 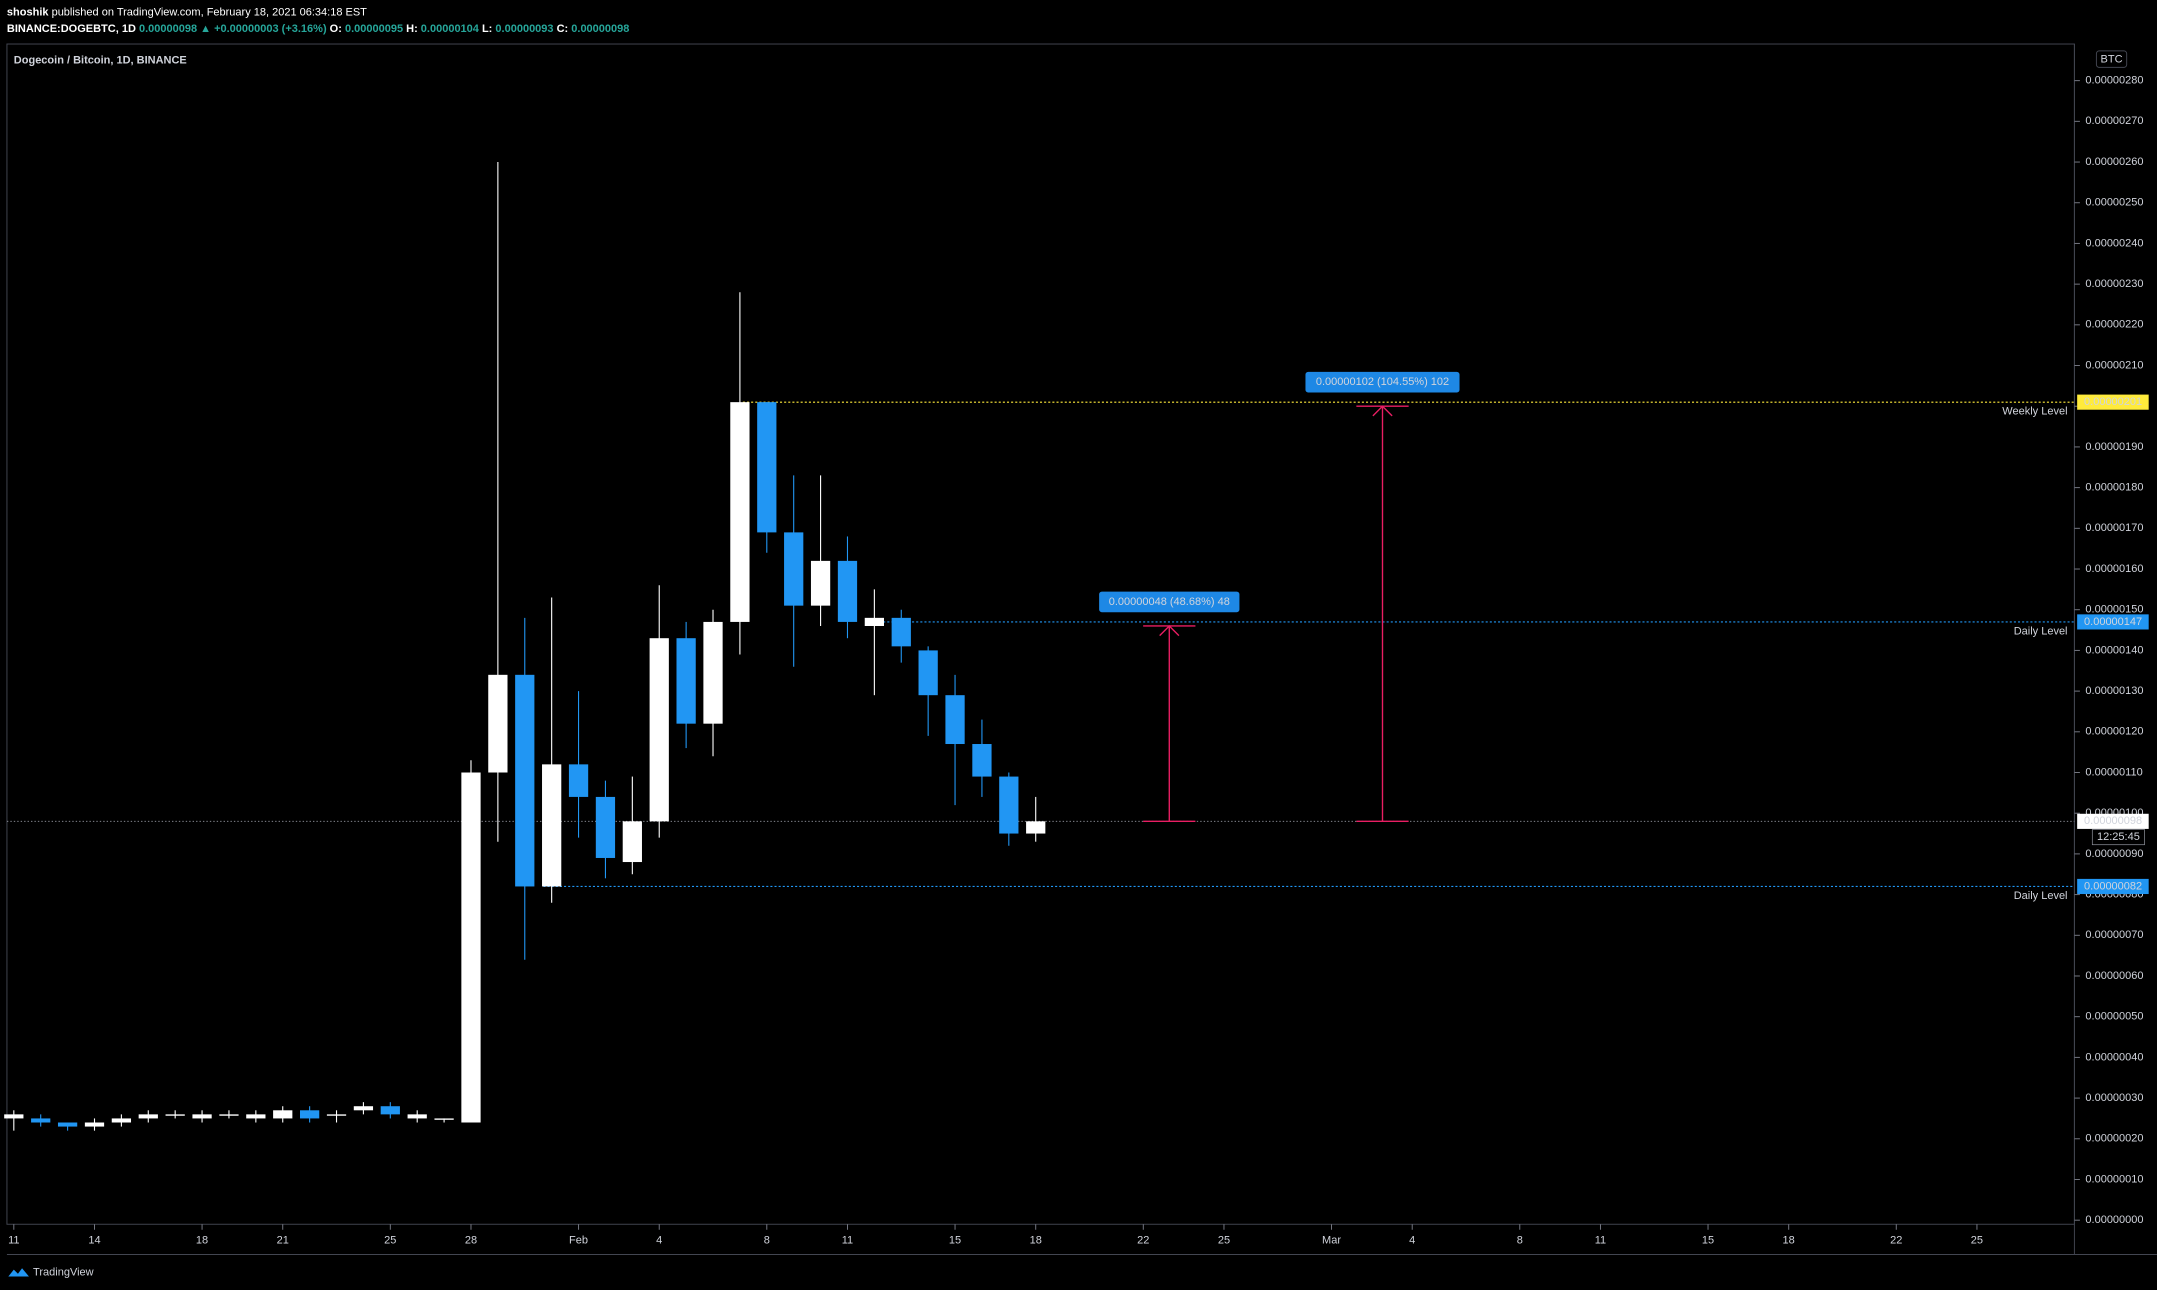 What do you see at coordinates (2114, 691) in the screenshot?
I see `y-tick-label: 0.00000130` at bounding box center [2114, 691].